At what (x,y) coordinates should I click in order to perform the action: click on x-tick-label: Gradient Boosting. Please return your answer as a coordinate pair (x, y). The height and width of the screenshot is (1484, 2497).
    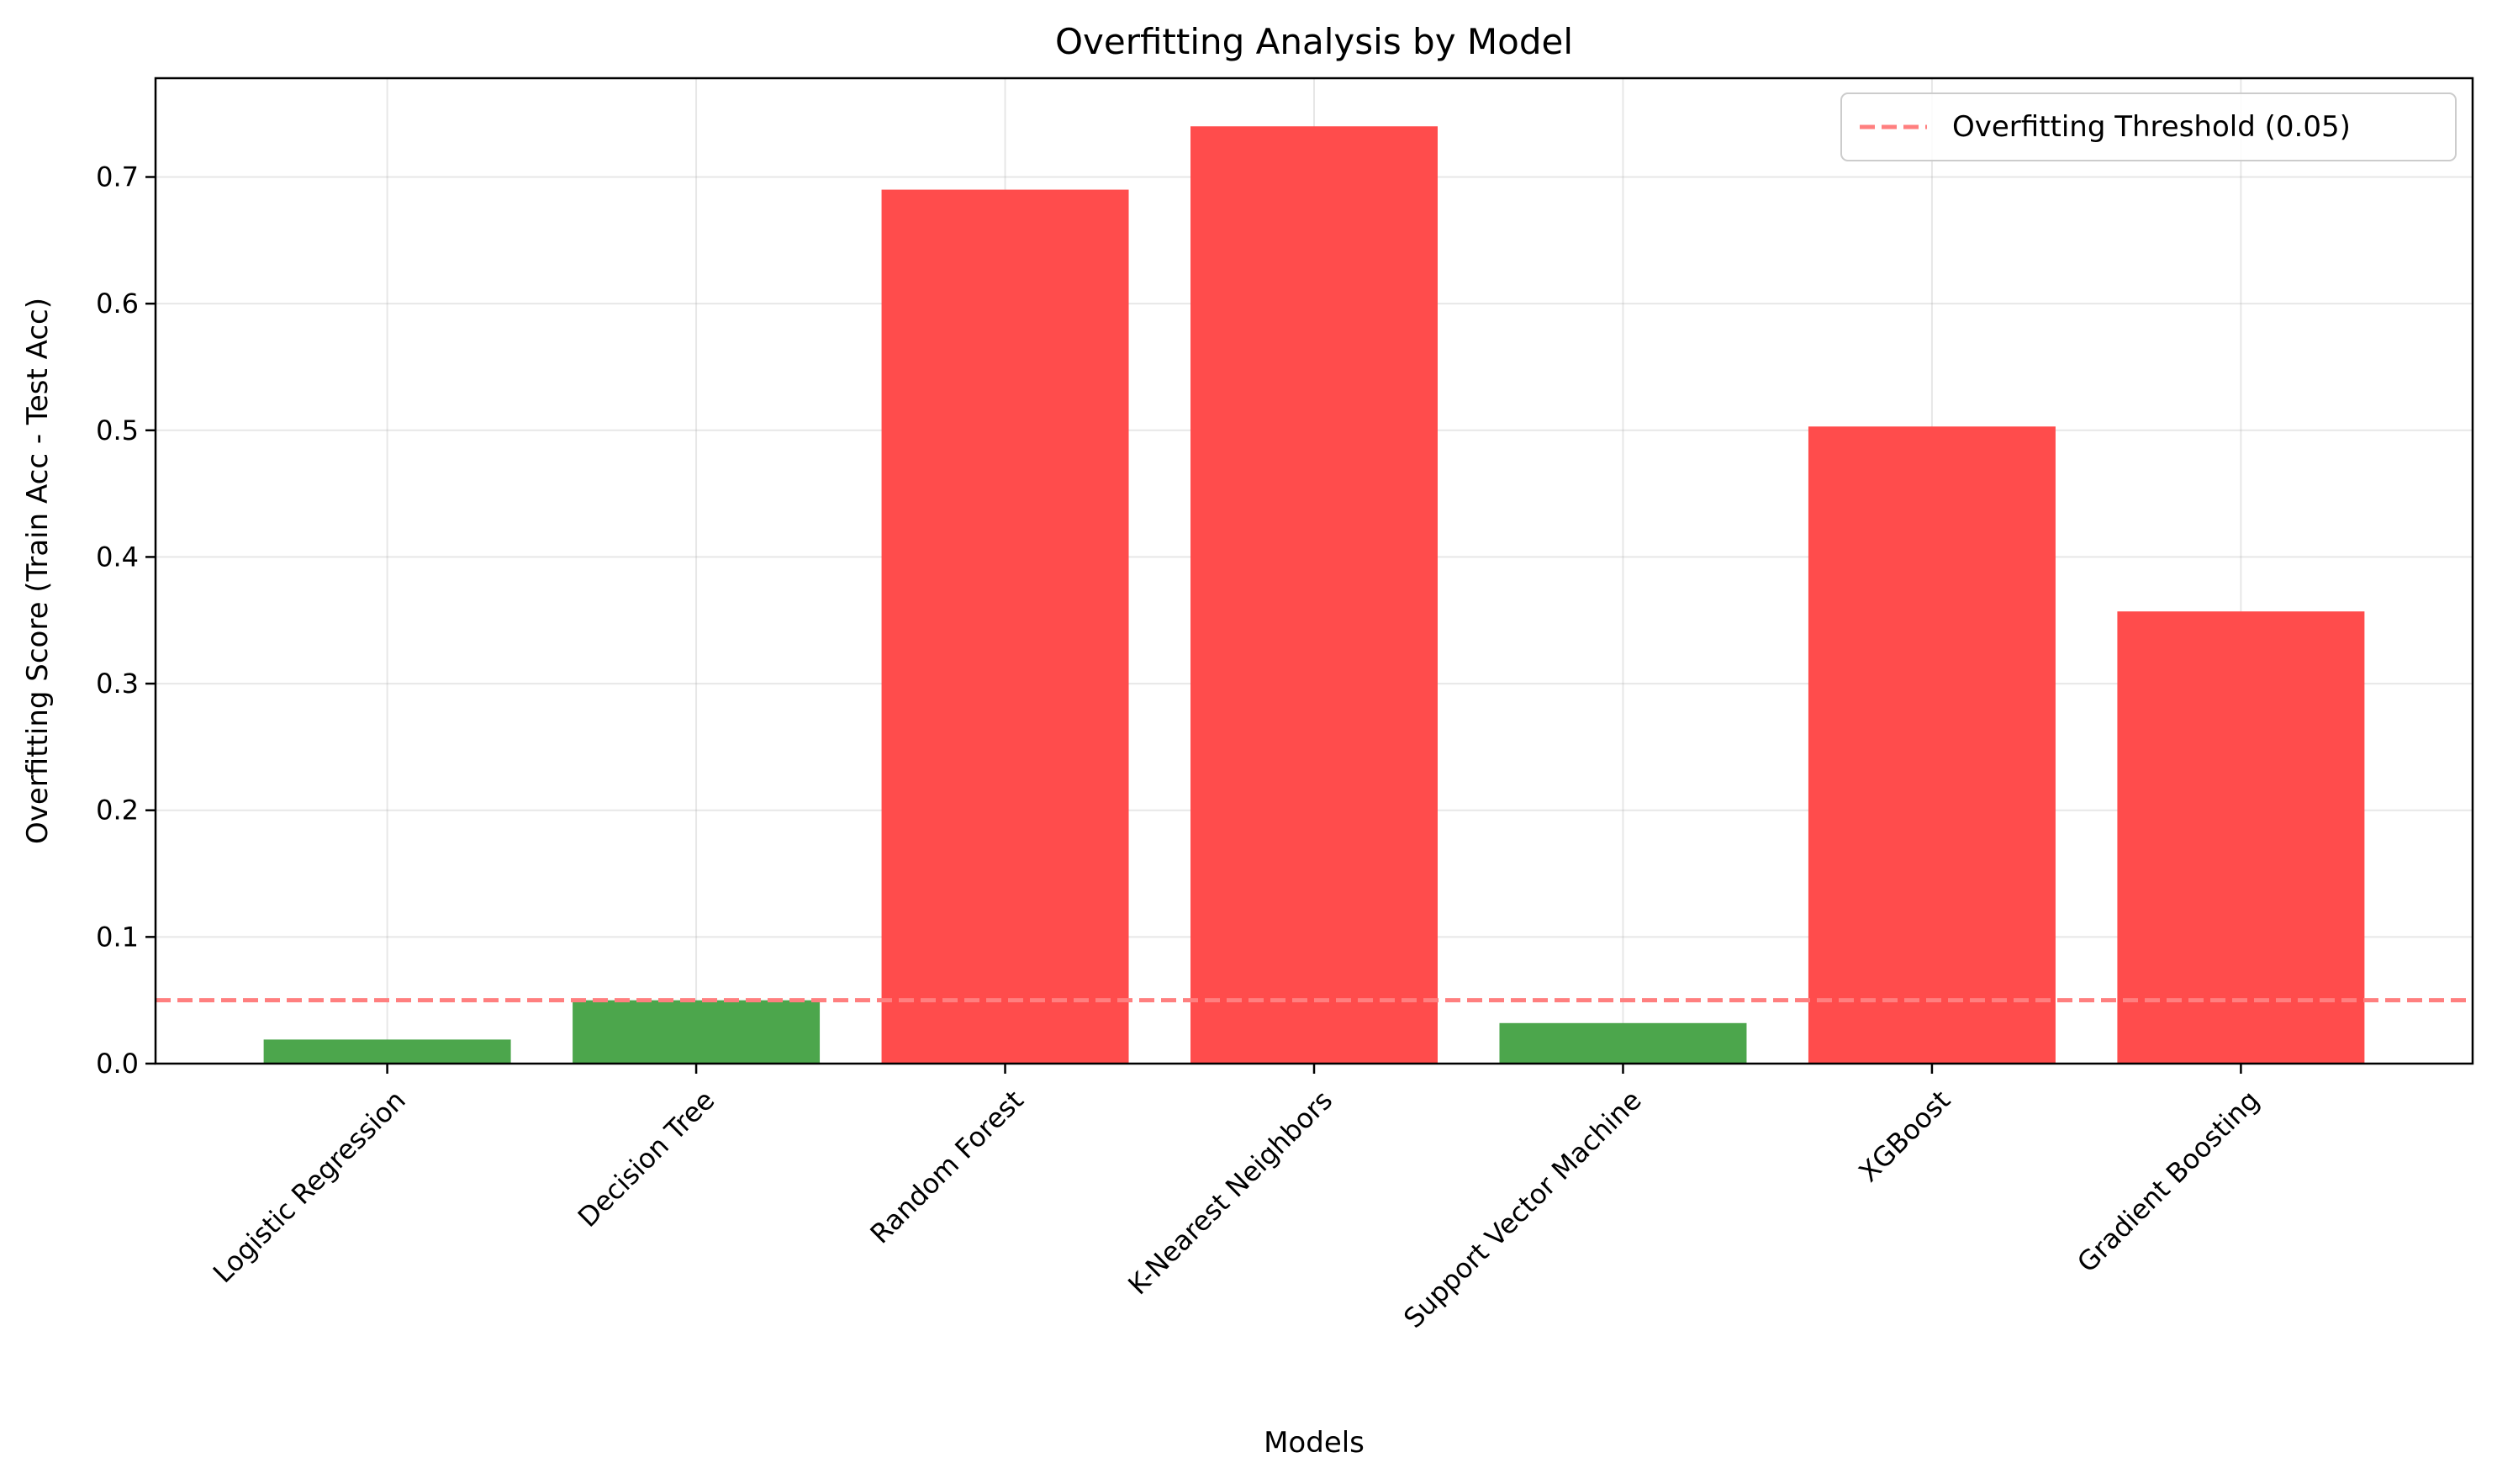
    Looking at the image, I should click on (2168, 1181).